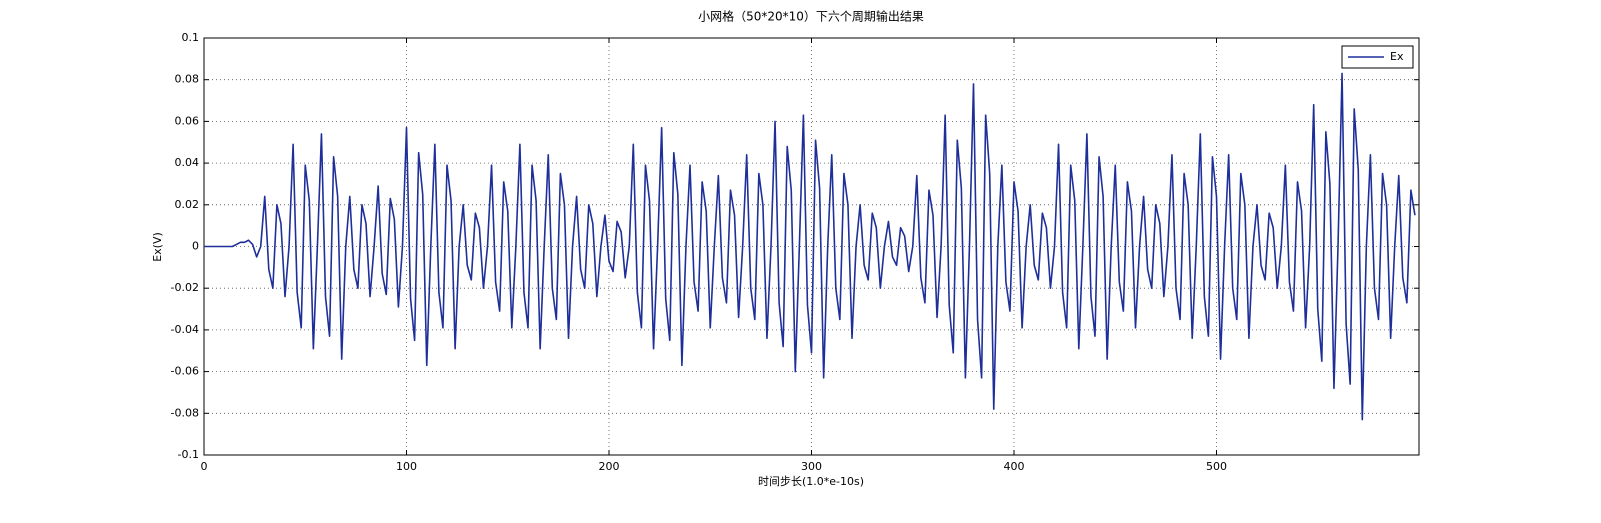 The height and width of the screenshot is (523, 1601). Describe the element at coordinates (811, 466) in the screenshot. I see `x-tick-label: 300` at that location.